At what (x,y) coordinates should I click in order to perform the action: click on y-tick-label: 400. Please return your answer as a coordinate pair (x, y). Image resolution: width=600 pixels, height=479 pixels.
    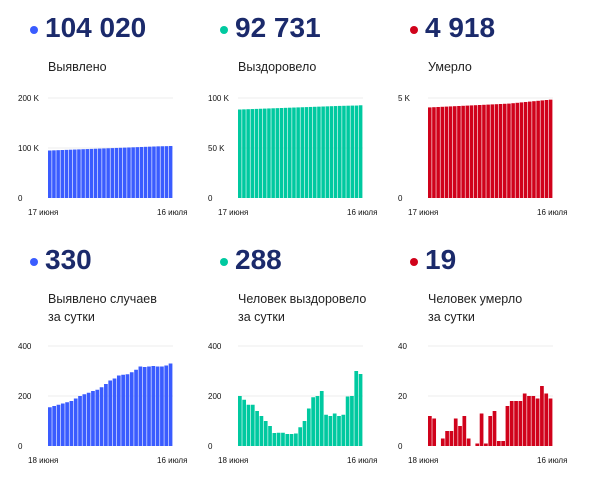
    Looking at the image, I should click on (25, 346).